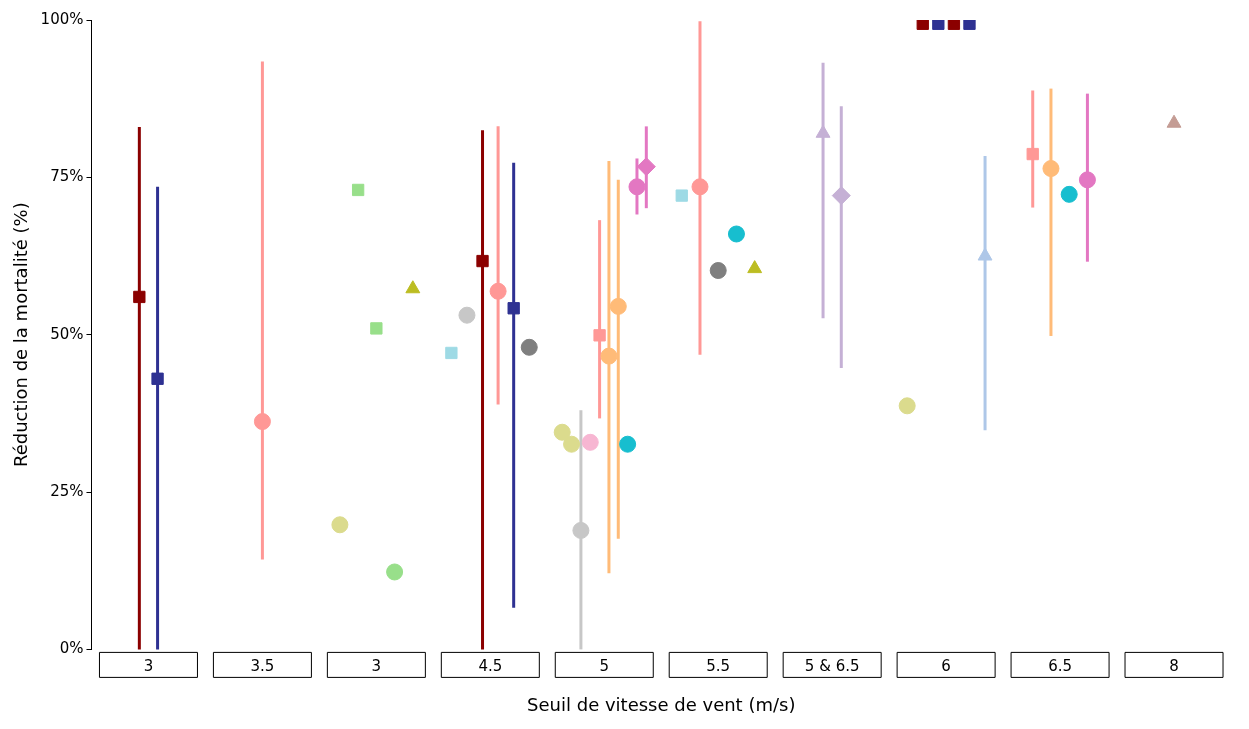  I want to click on y-tick-label: 50%, so click(67, 333).